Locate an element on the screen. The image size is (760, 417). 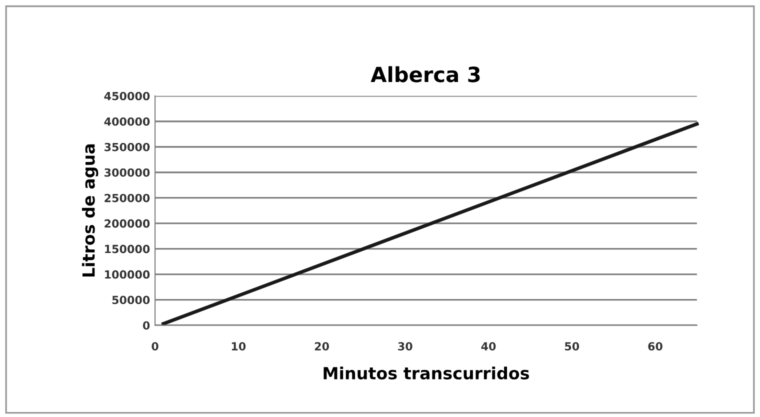
y-tick-label: 200000 is located at coordinates (127, 223).